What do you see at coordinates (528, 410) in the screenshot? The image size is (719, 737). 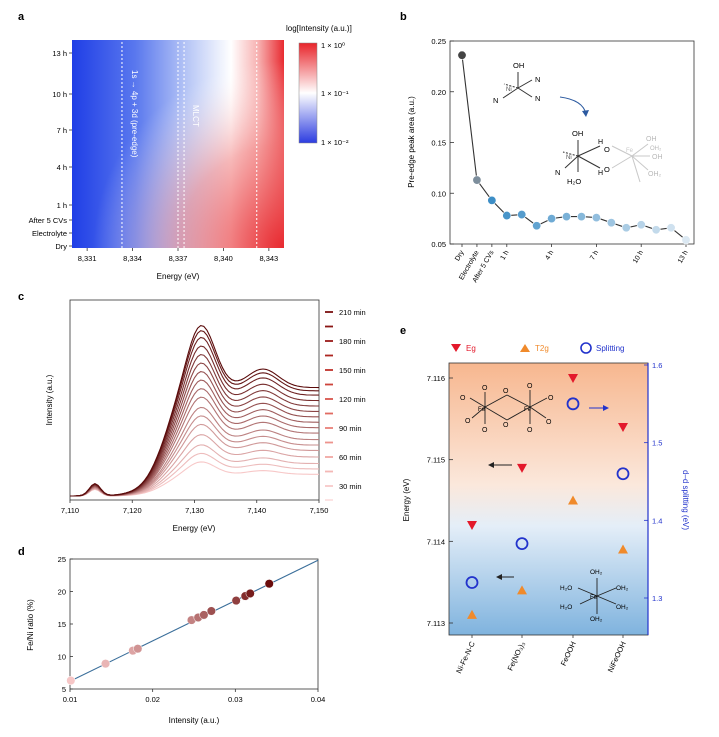 I see `e-top-fe2: Fe` at bounding box center [528, 410].